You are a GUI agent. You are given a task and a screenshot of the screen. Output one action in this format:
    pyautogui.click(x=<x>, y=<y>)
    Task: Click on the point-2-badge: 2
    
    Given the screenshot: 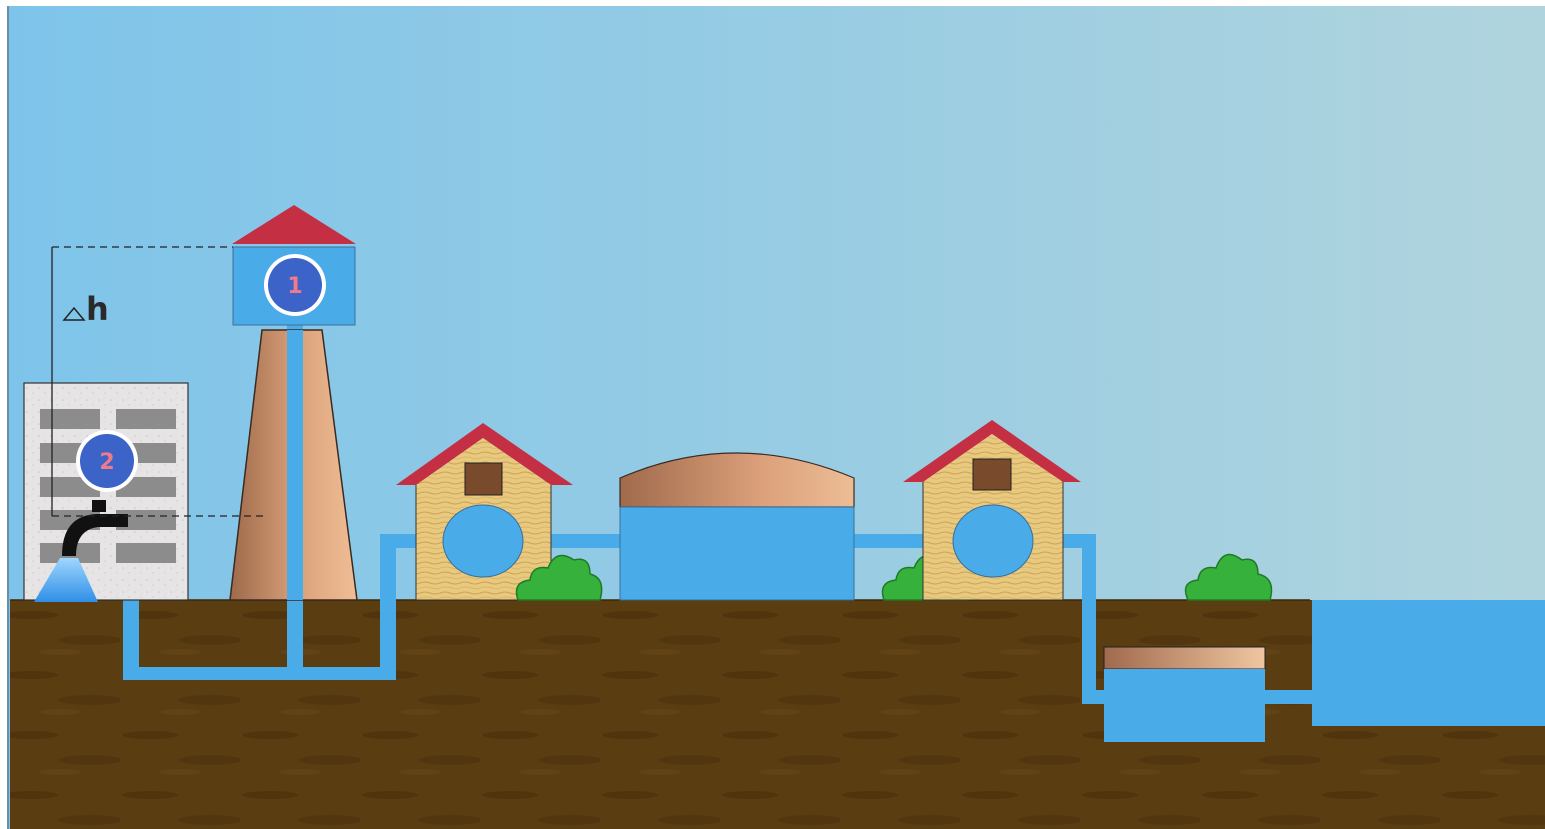 What is the action you would take?
    pyautogui.click(x=107, y=461)
    